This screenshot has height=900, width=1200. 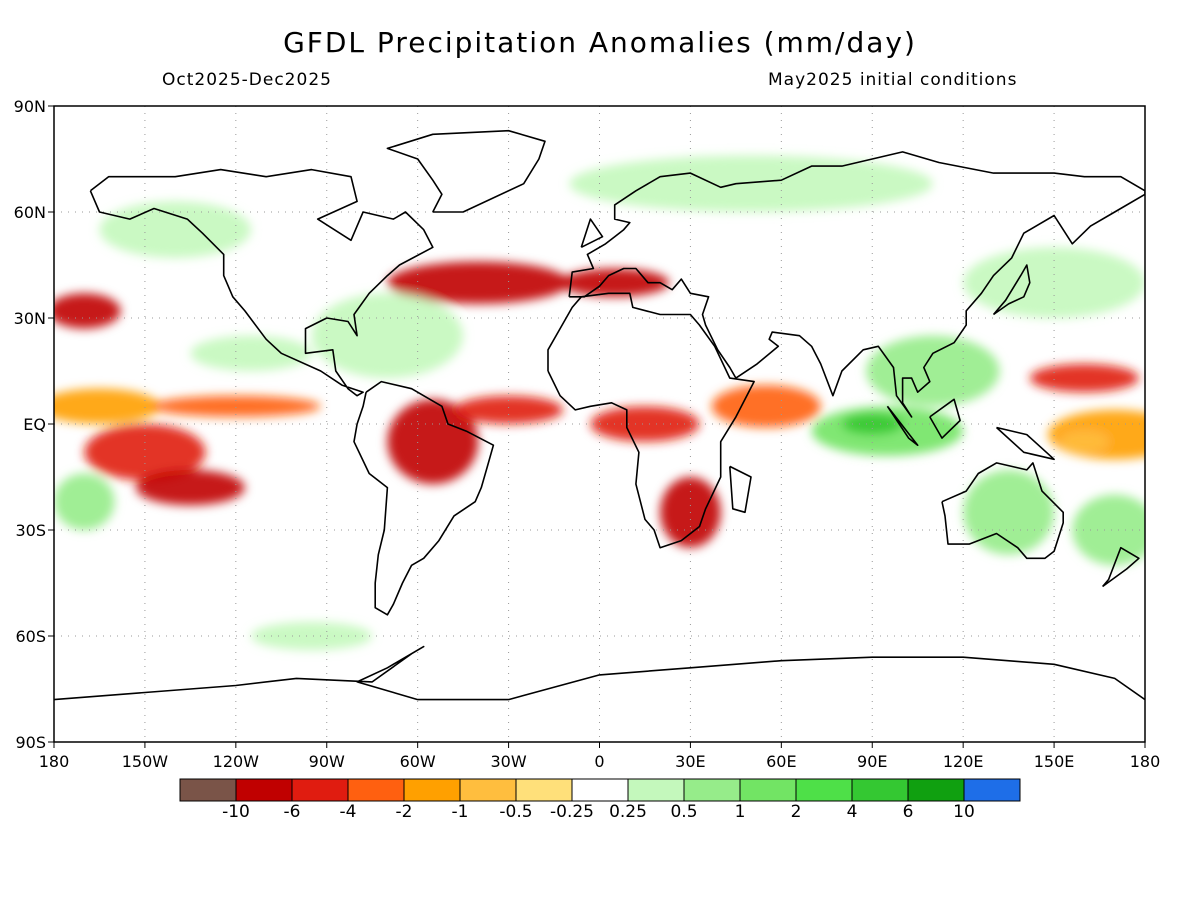 I want to click on colorbar-label: 10, so click(x=964, y=812).